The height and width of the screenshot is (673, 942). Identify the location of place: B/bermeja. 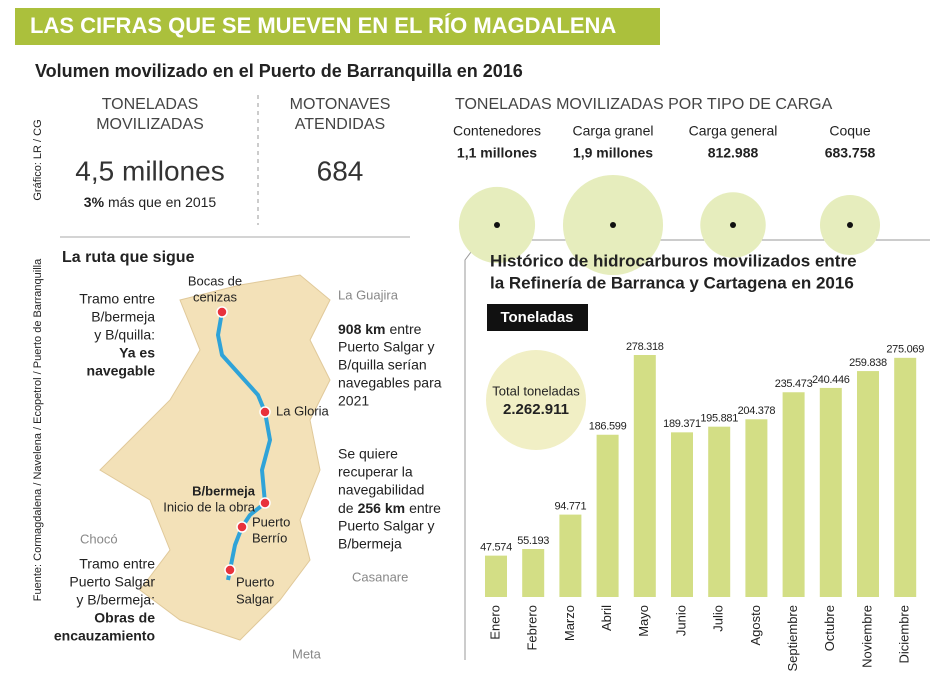
(224, 490).